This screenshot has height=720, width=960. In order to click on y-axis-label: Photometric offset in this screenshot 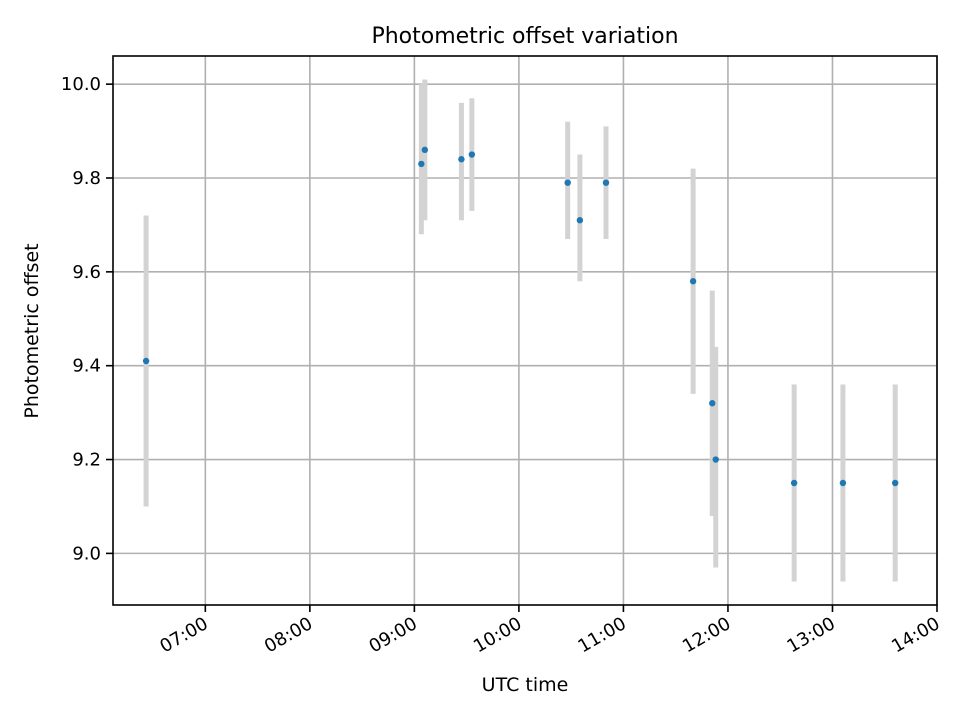, I will do `click(32, 330)`.